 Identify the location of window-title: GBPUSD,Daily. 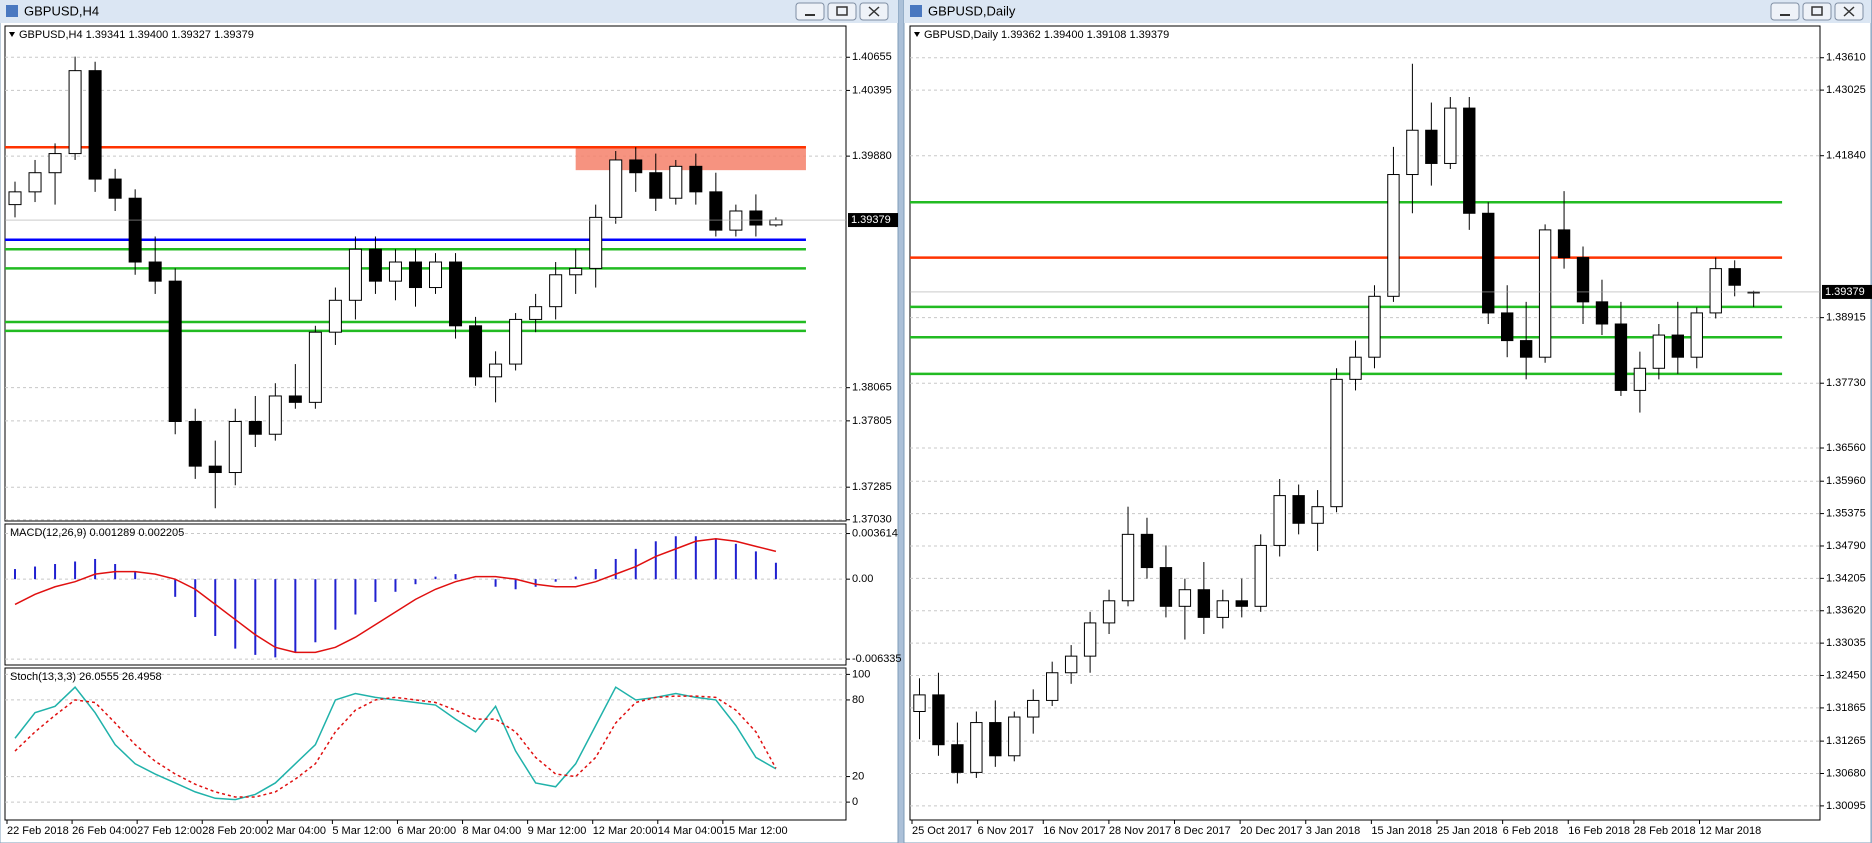
(972, 10).